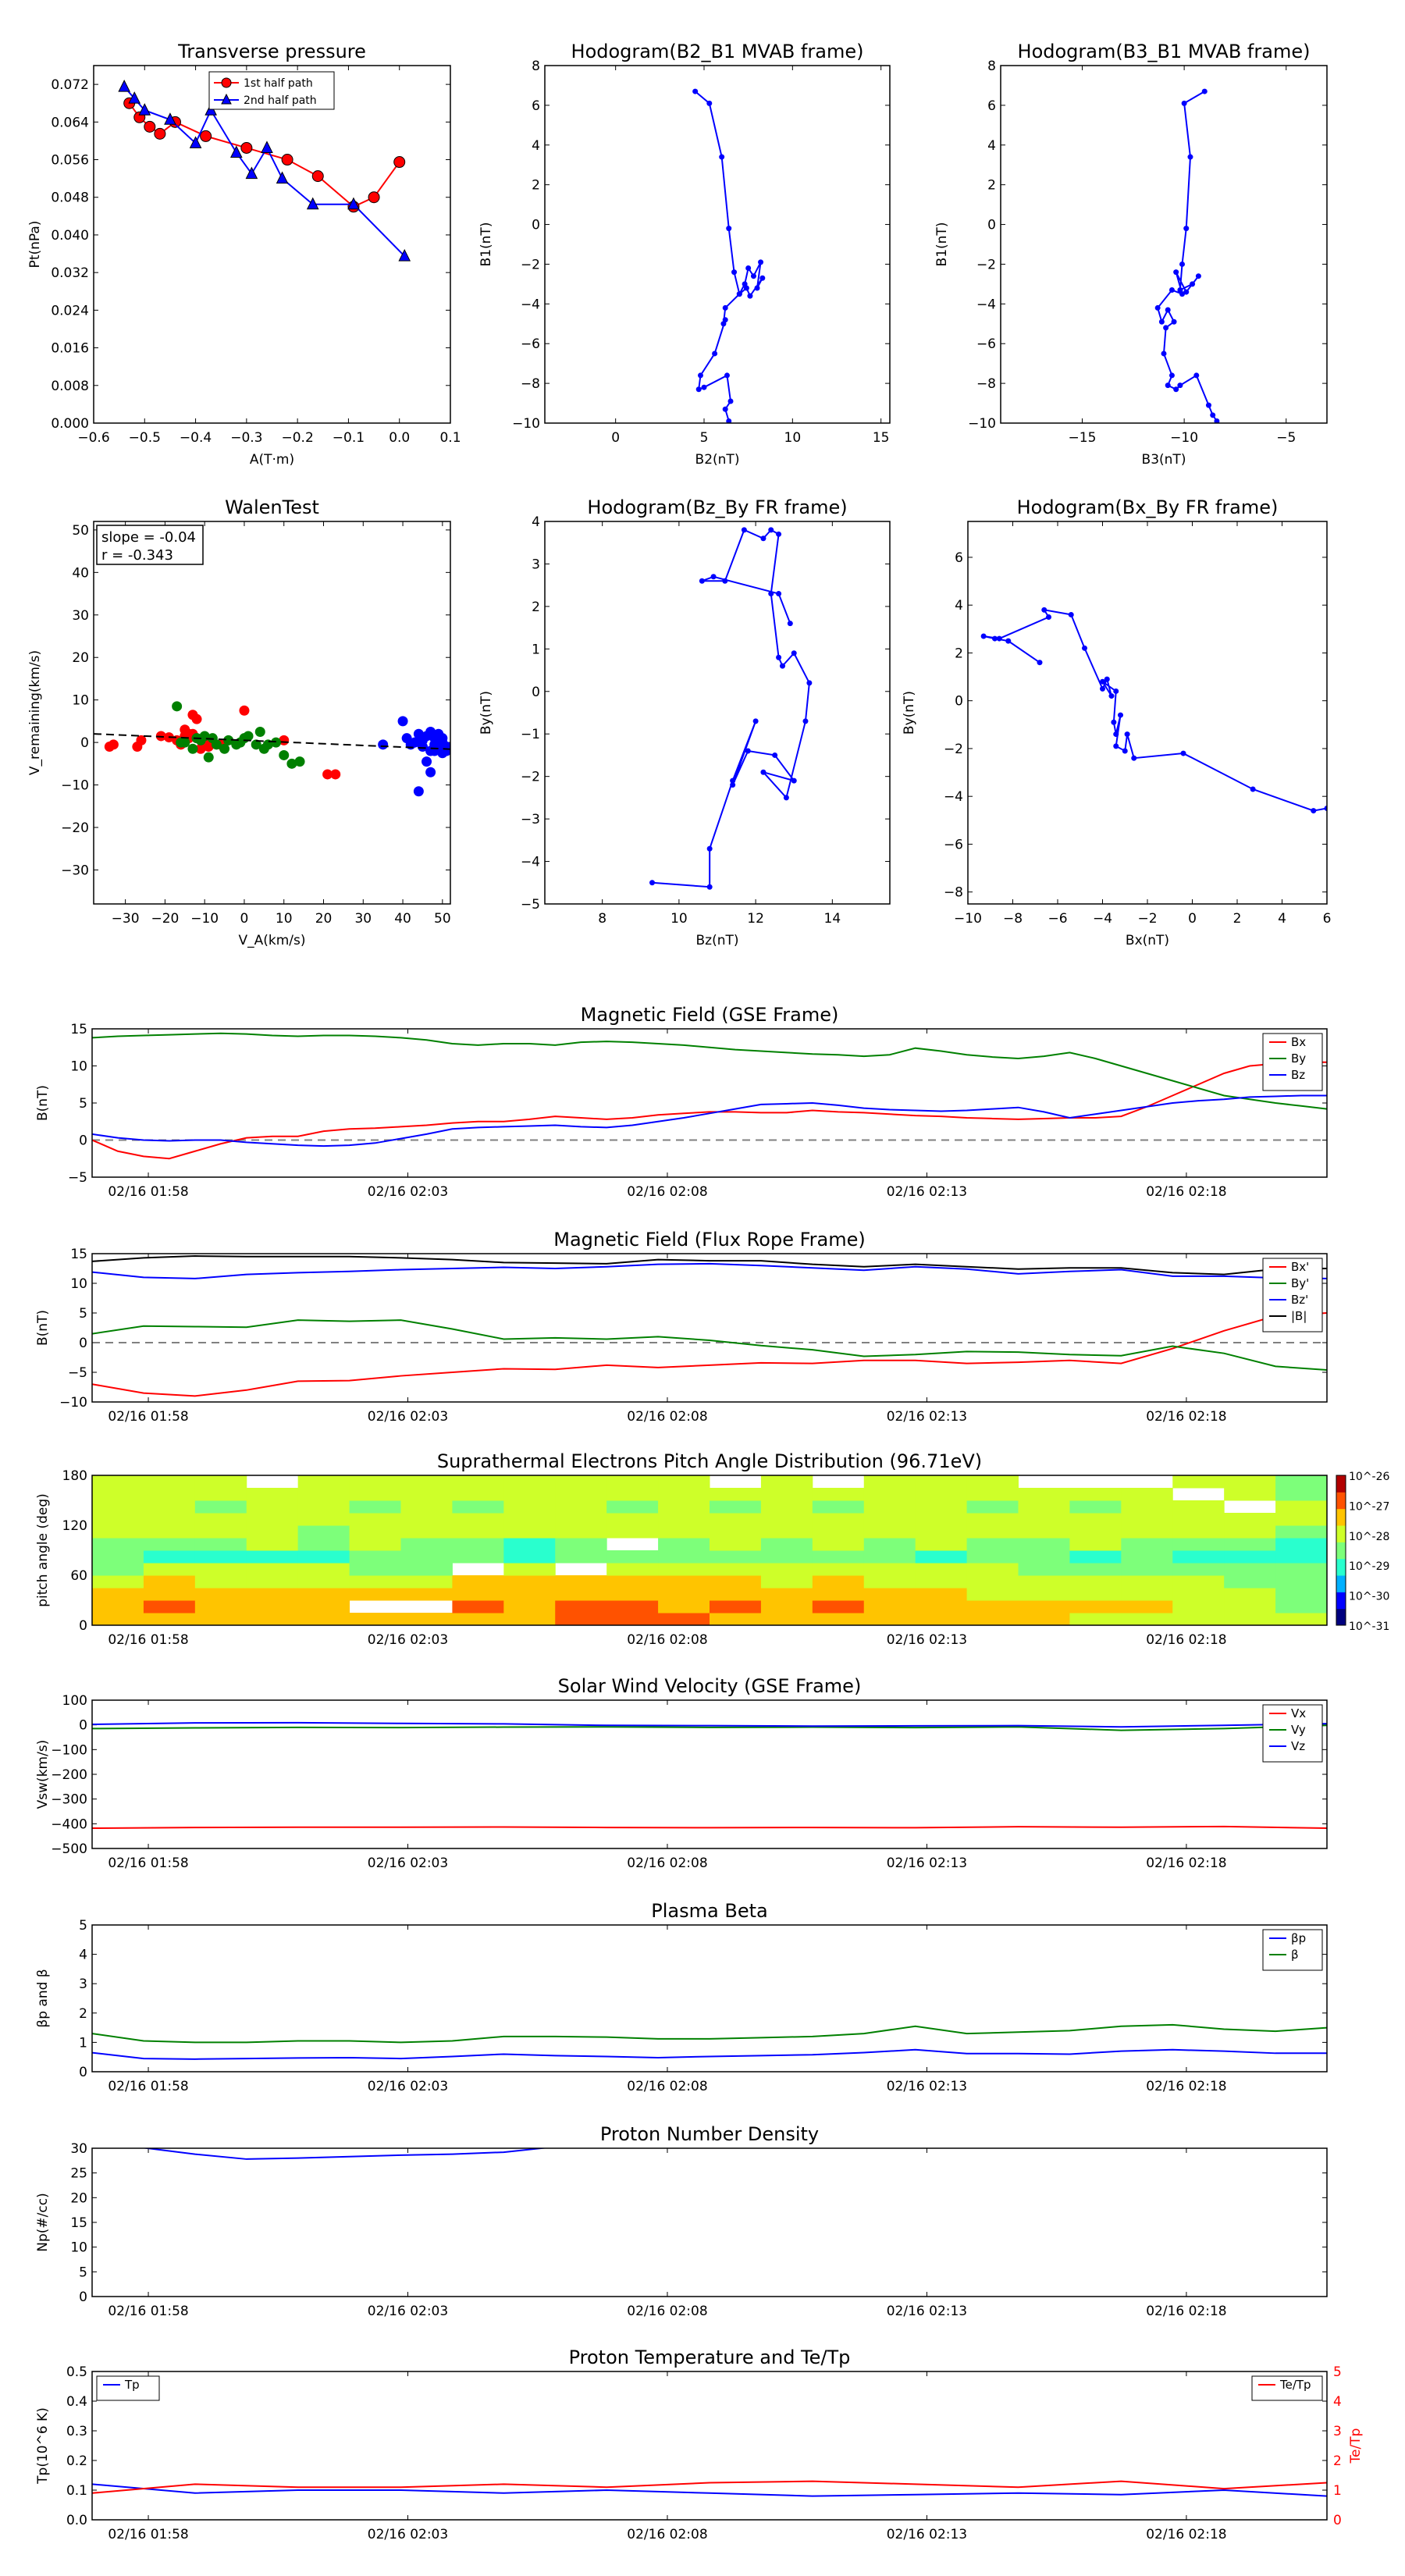  What do you see at coordinates (69, 1849) in the screenshot?
I see `y-tick-label: −500` at bounding box center [69, 1849].